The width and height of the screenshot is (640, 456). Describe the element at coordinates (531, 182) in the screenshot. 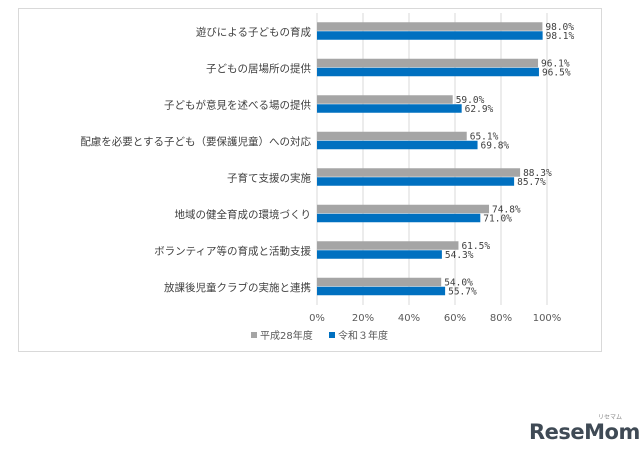

I see `data-label: 85.7%` at that location.